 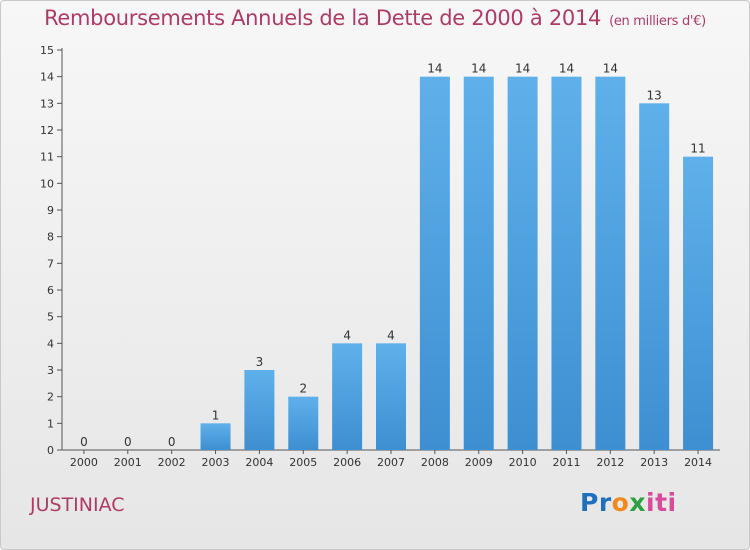 What do you see at coordinates (47, 50) in the screenshot?
I see `y-tick-label: 15` at bounding box center [47, 50].